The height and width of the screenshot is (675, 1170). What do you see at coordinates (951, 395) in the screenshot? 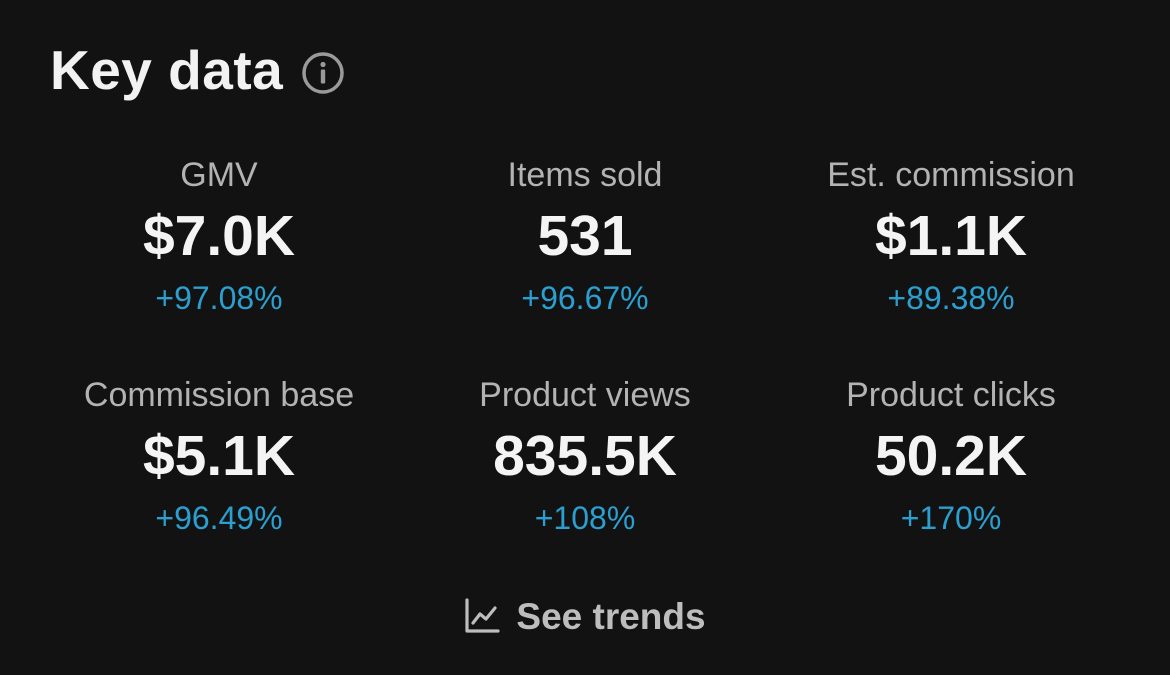
I see `metric-label: Product clicks` at bounding box center [951, 395].